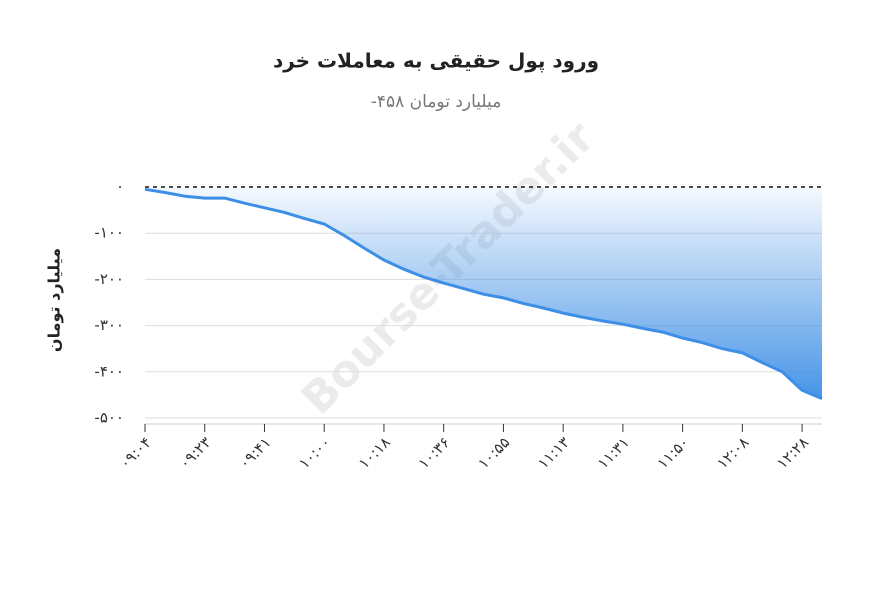 This screenshot has width=873, height=591. What do you see at coordinates (109, 279) in the screenshot?
I see `y-tick-label: -۲۰۰` at bounding box center [109, 279].